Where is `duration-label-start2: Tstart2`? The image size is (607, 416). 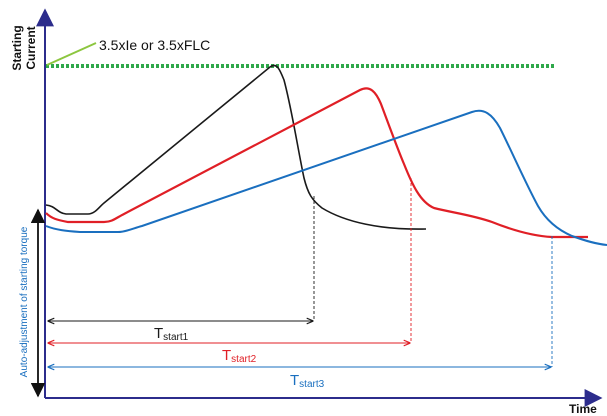 duration-label-start2: Tstart2 is located at coordinates (239, 356).